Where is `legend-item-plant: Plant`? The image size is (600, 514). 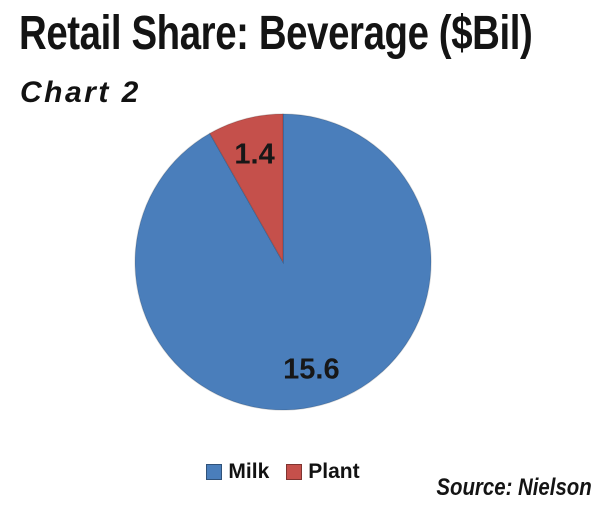 legend-item-plant: Plant is located at coordinates (323, 471).